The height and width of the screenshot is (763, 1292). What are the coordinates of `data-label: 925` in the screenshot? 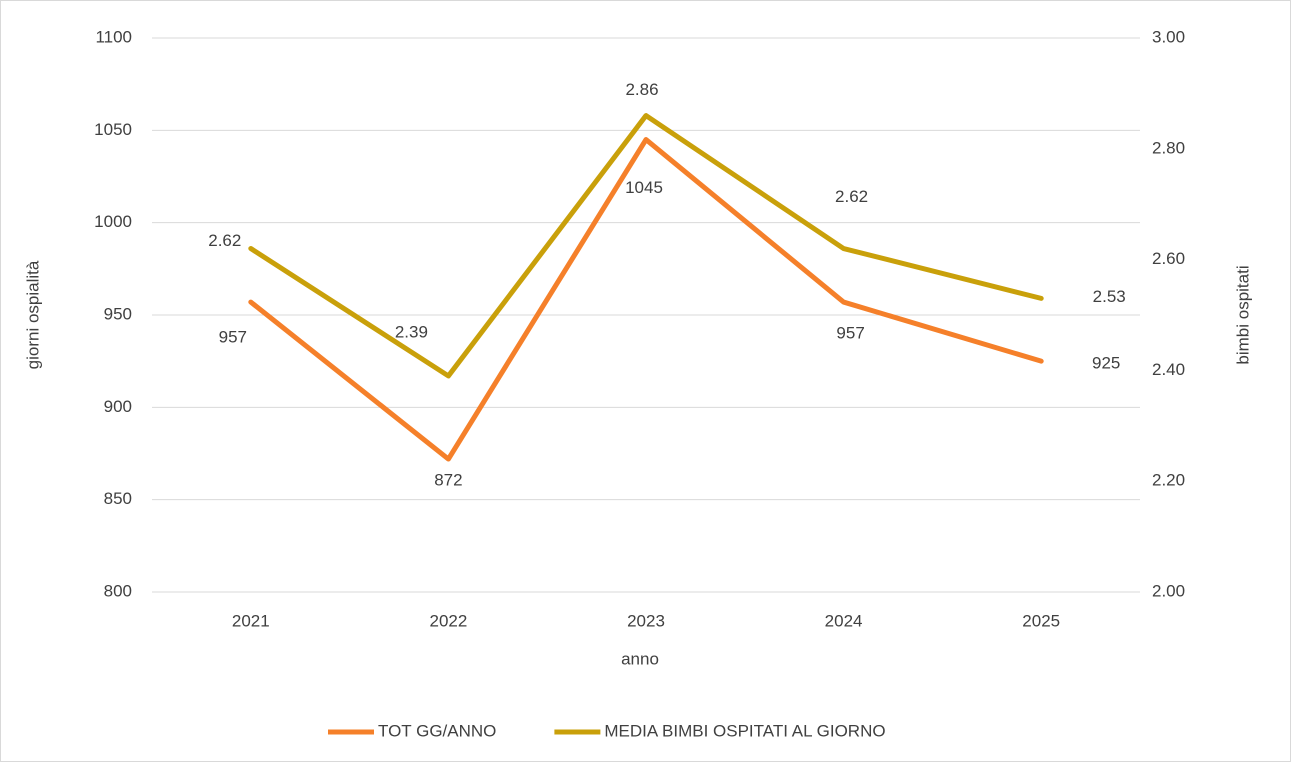 It's located at (1106, 363).